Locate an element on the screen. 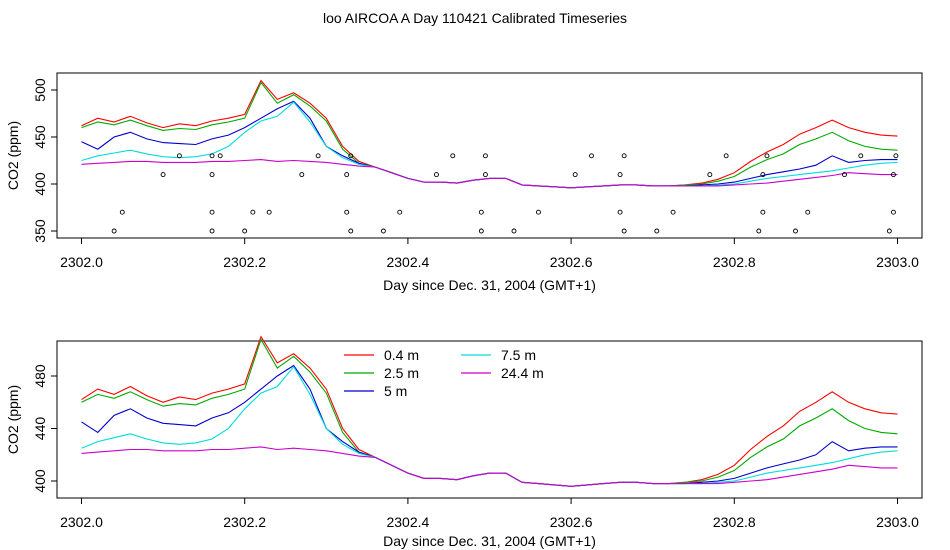 The height and width of the screenshot is (550, 950). y-tick-label: 350 is located at coordinates (40, 231).